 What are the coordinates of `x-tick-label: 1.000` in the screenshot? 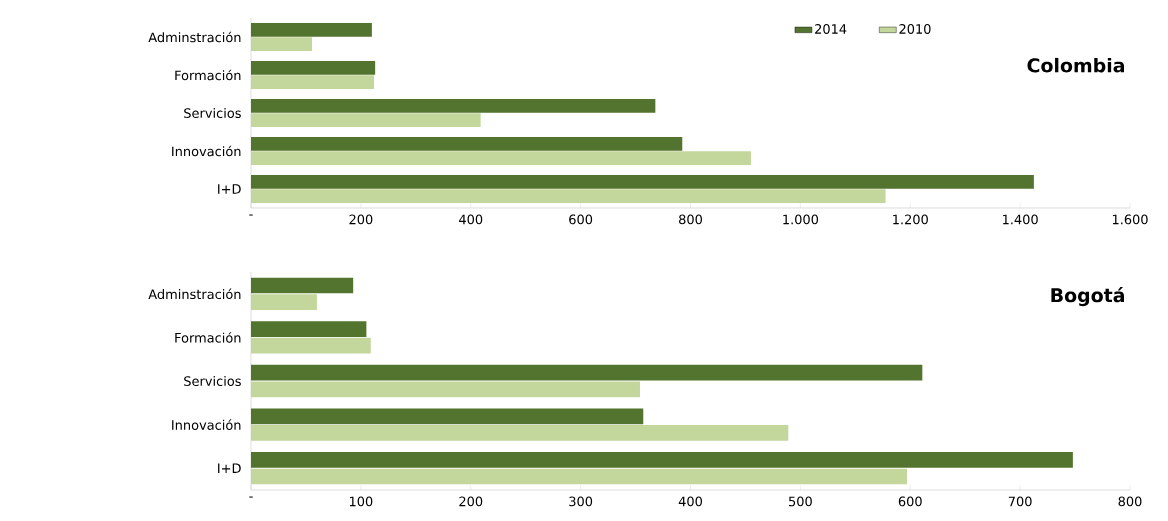 It's located at (801, 219).